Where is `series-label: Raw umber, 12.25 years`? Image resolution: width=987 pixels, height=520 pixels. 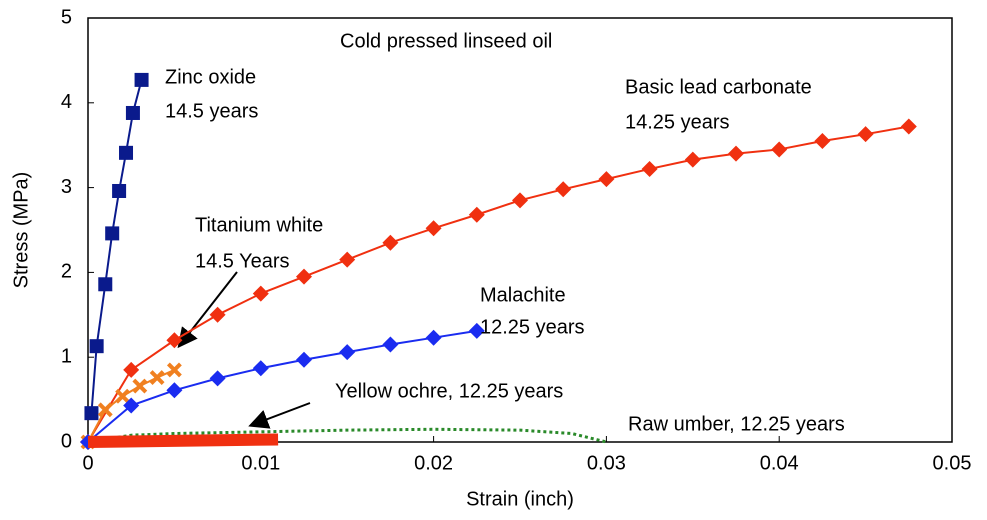
series-label: Raw umber, 12.25 years is located at coordinates (736, 424).